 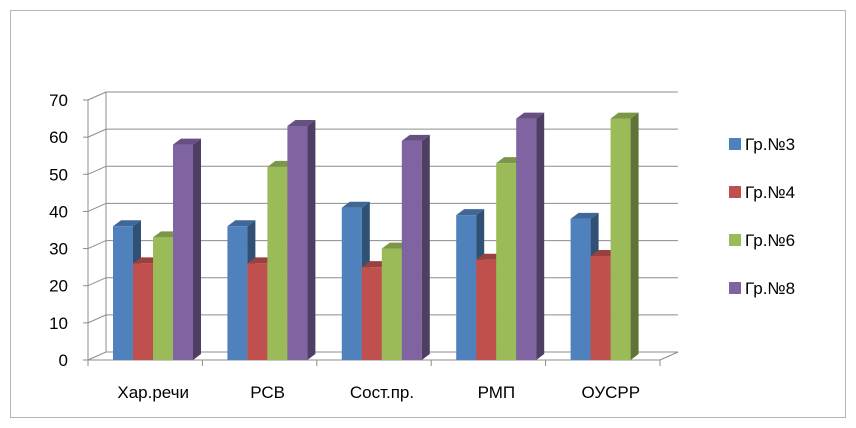 I want to click on floor-right-edge, so click(x=669, y=356).